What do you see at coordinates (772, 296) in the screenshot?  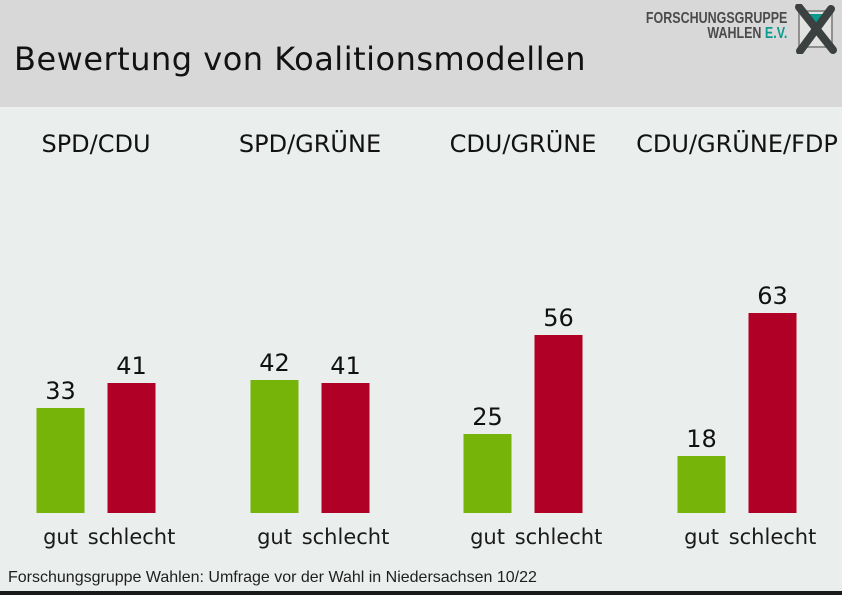 I see `schlecht-value-label: 63` at bounding box center [772, 296].